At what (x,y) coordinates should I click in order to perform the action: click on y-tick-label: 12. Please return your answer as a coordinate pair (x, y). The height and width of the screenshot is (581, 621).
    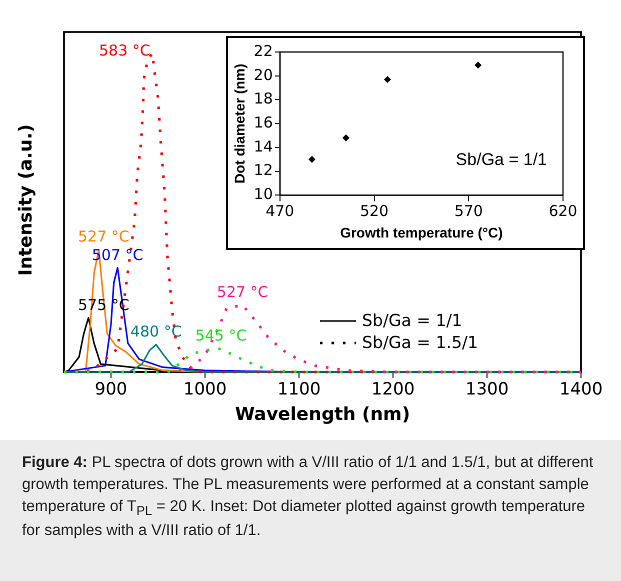
    Looking at the image, I should click on (263, 170).